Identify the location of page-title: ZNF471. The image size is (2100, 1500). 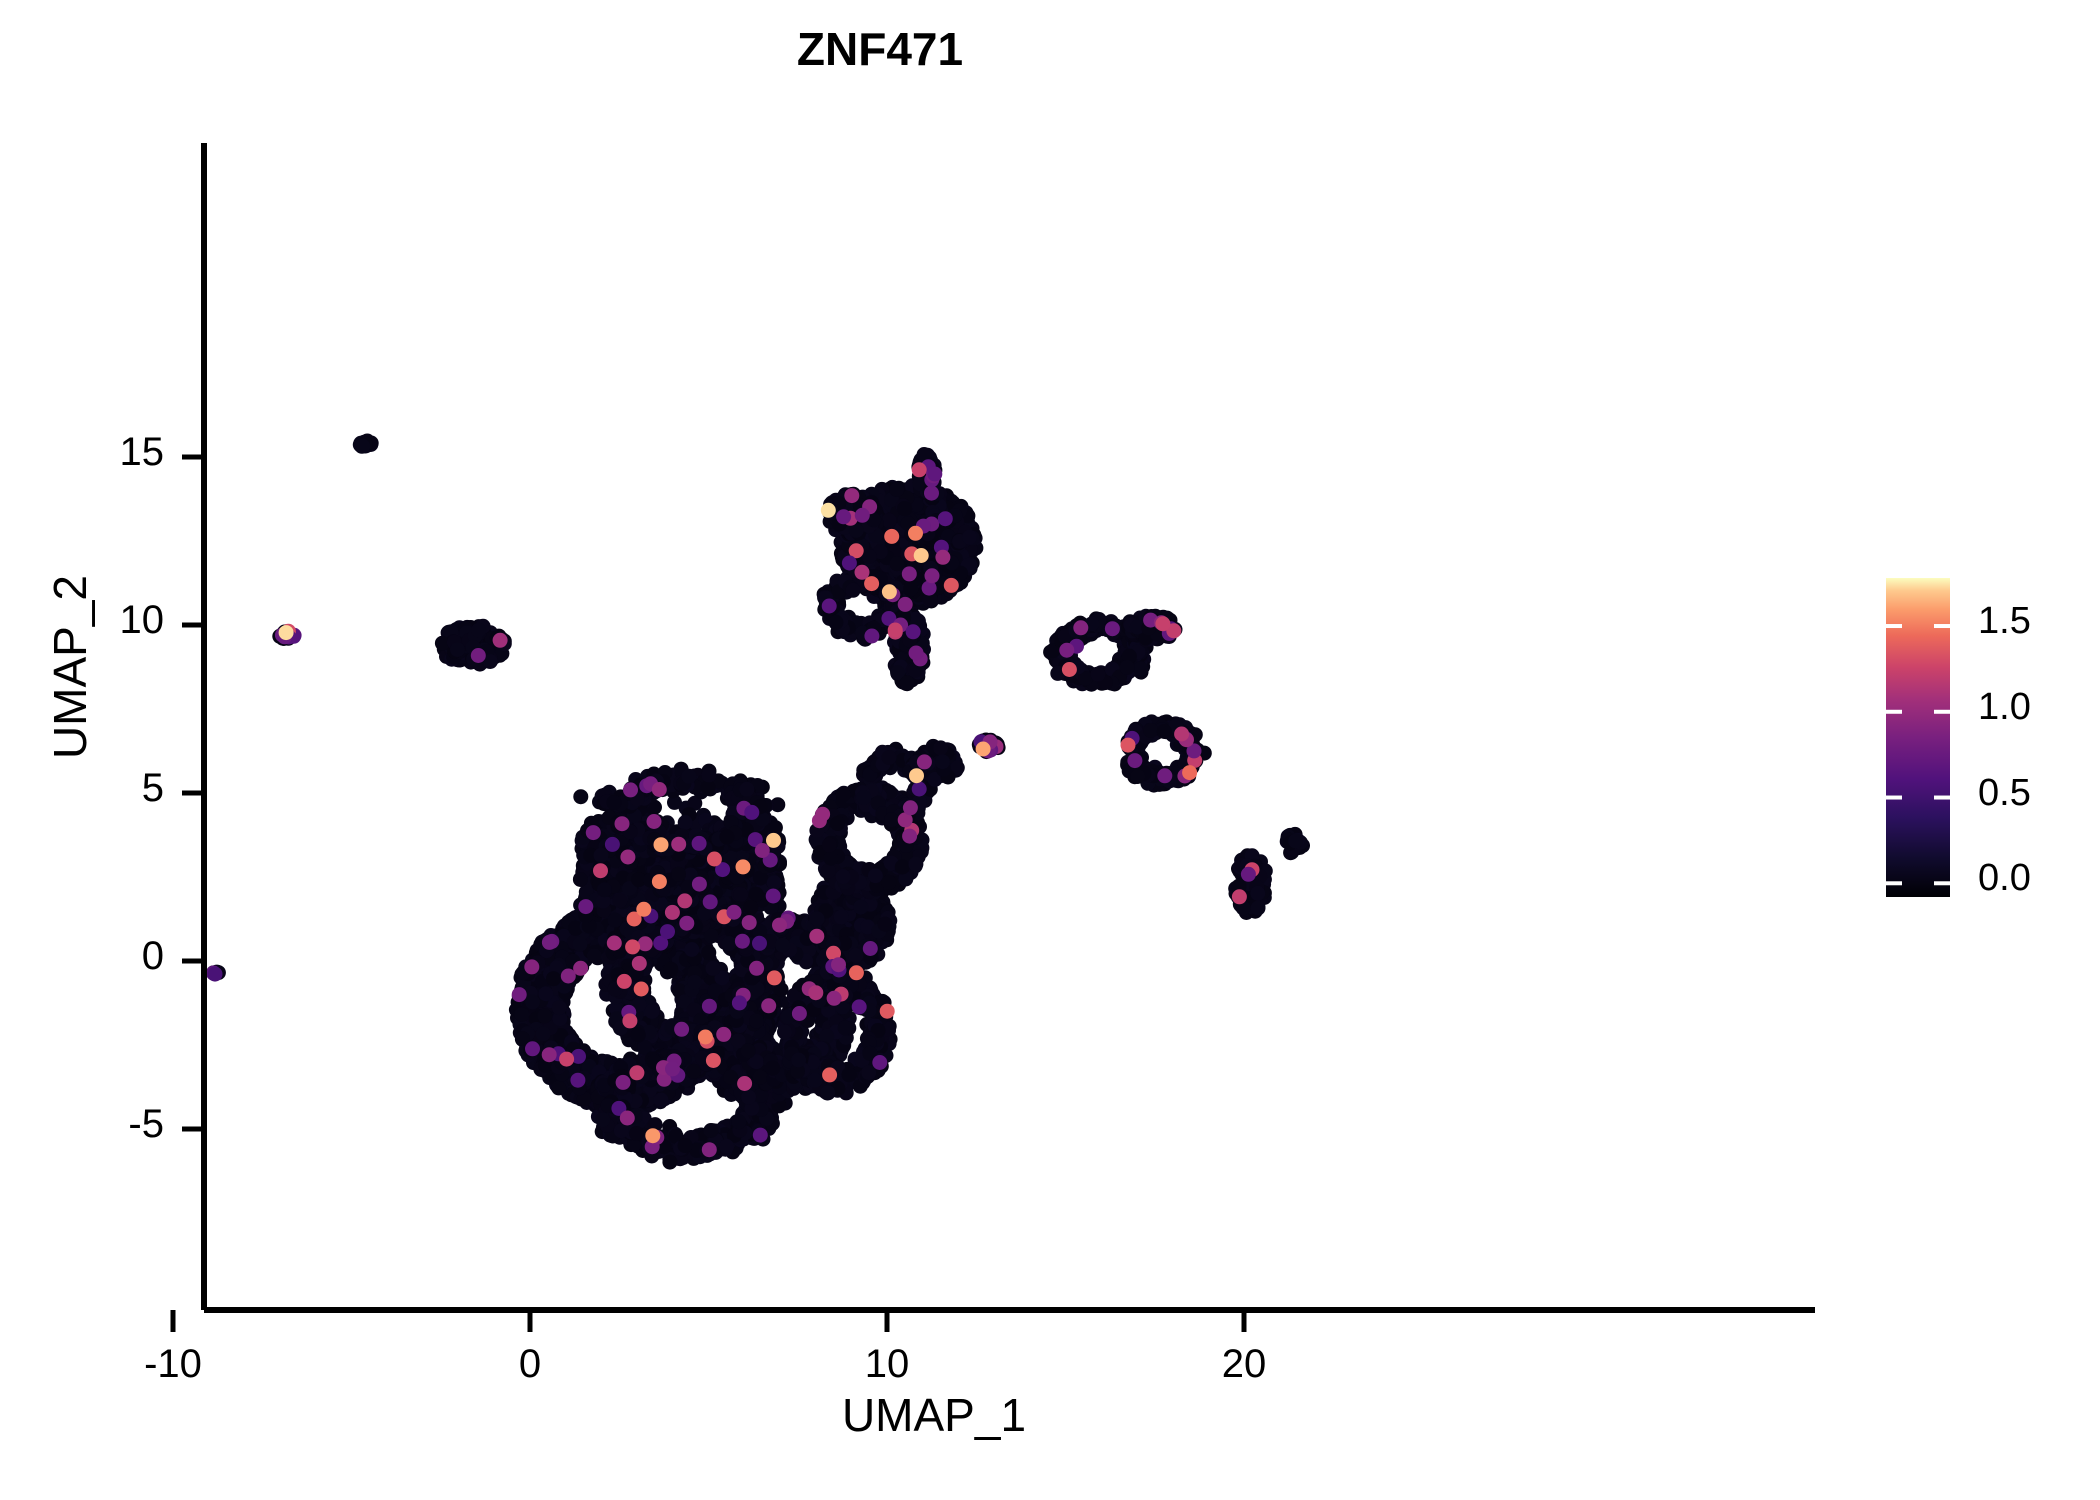
(880, 49).